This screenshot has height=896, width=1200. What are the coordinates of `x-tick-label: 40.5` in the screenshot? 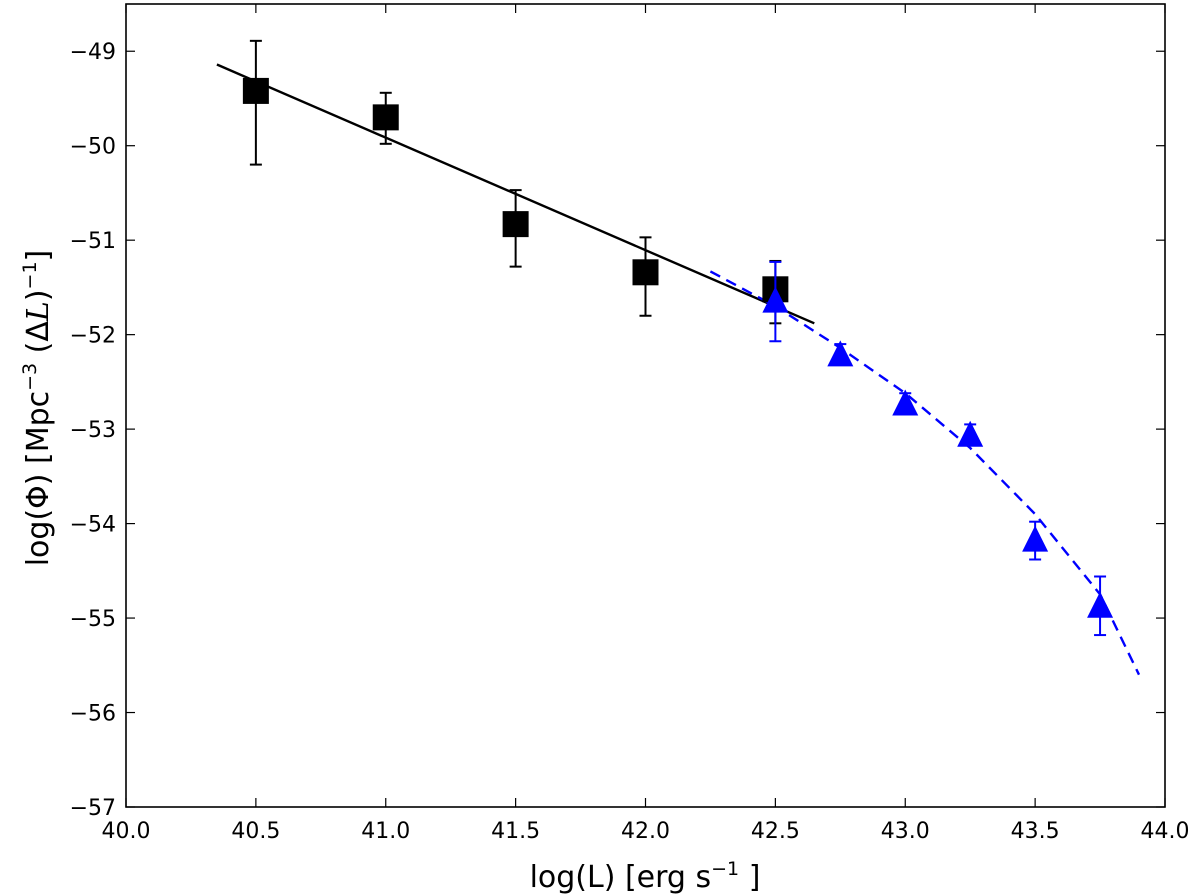 It's located at (255, 831).